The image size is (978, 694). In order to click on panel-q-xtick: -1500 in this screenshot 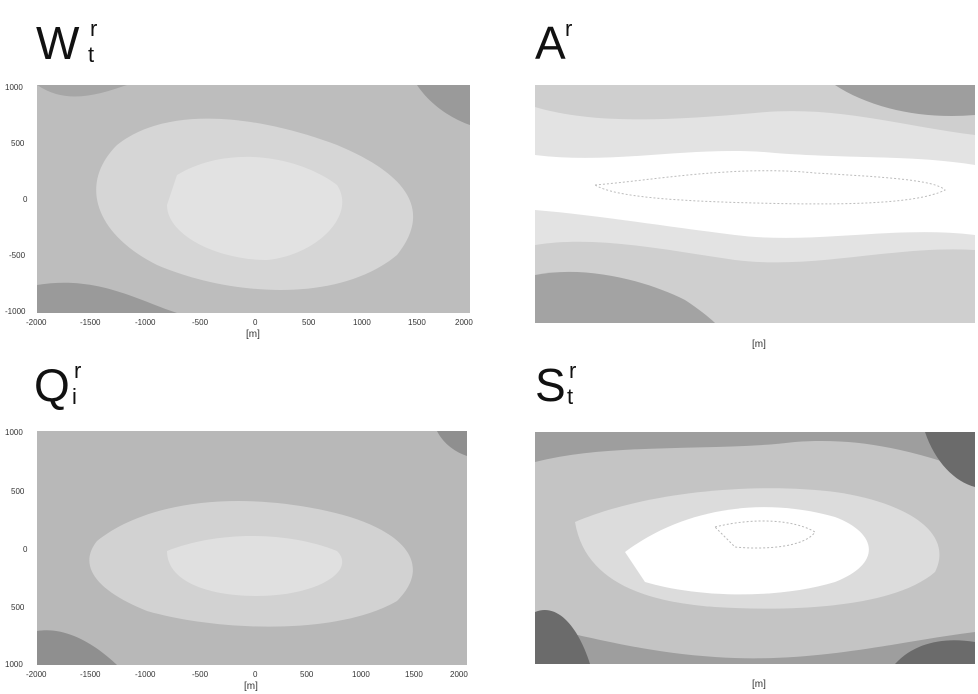, I will do `click(90, 674)`.